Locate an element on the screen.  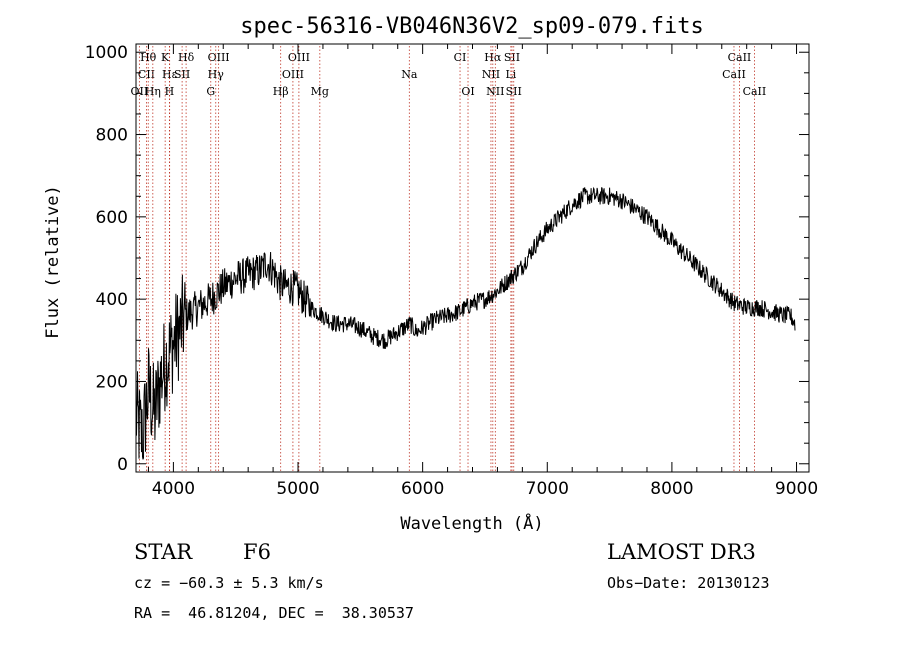
spectral-line-label: Hα is located at coordinates (493, 57).